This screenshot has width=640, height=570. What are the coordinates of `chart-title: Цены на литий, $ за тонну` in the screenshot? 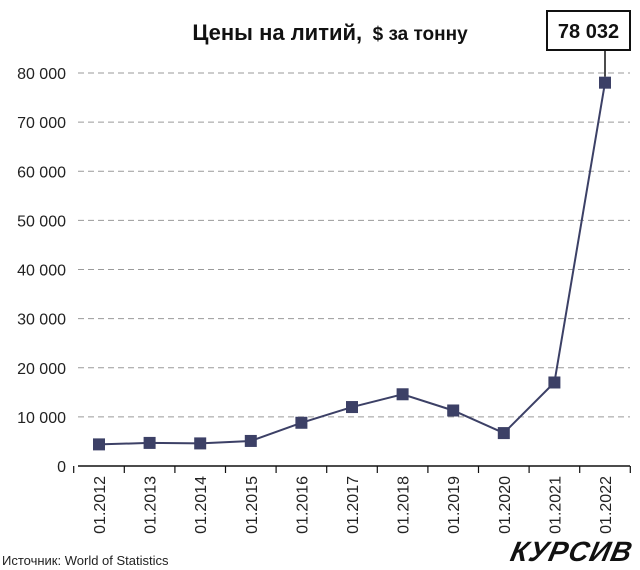 It's located at (330, 32).